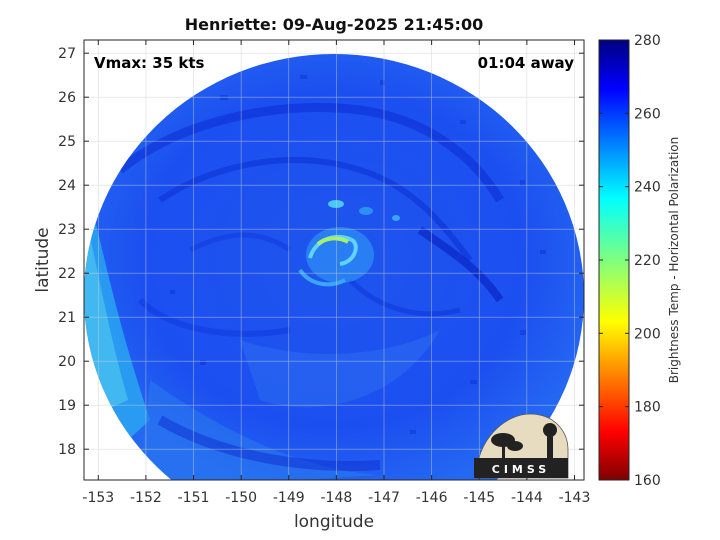 The height and width of the screenshot is (540, 720). I want to click on y-tick-label: 20, so click(67, 362).